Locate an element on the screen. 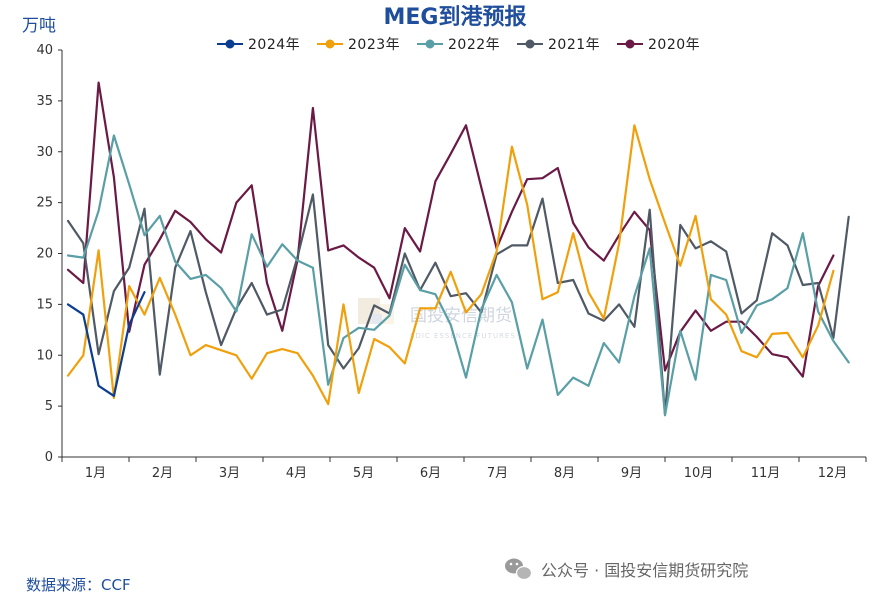  legend-label: 2021年 is located at coordinates (574, 45).